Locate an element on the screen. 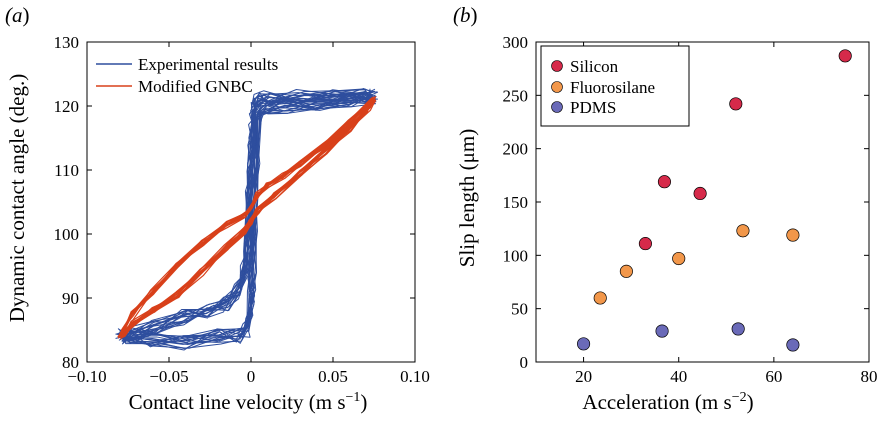 This screenshot has height=428, width=885. legend-marker-pdms is located at coordinates (557, 107).